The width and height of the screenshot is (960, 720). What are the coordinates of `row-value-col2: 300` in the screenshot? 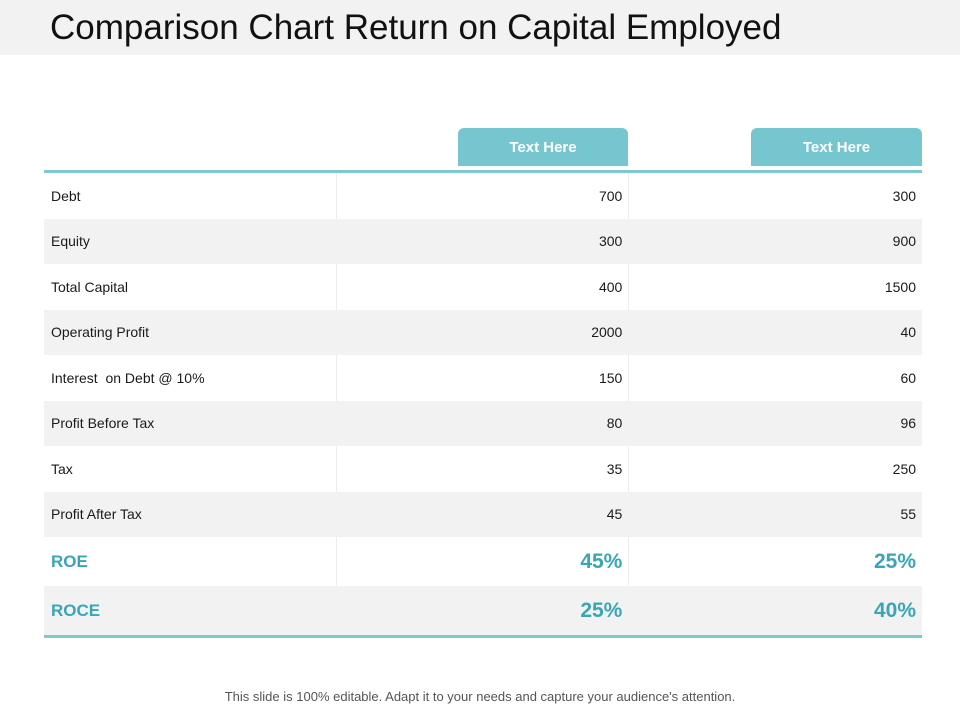 It's located at (904, 195).